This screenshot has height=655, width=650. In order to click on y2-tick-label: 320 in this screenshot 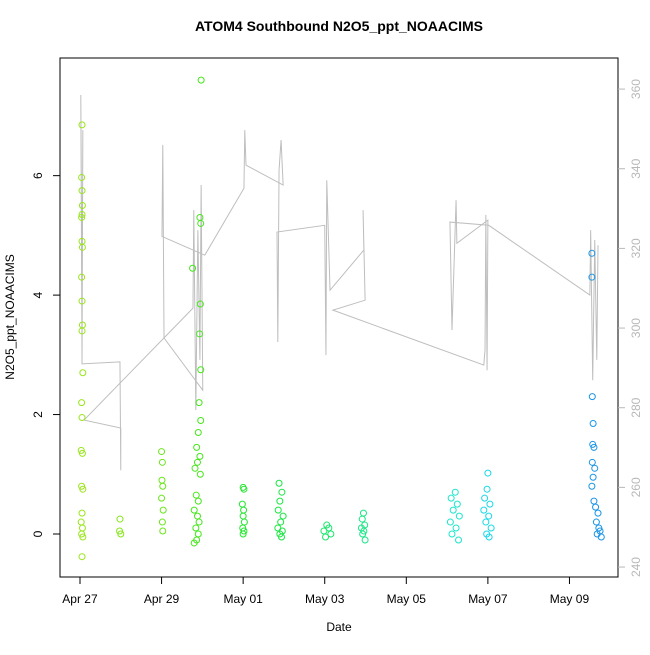, I will do `click(636, 248)`.